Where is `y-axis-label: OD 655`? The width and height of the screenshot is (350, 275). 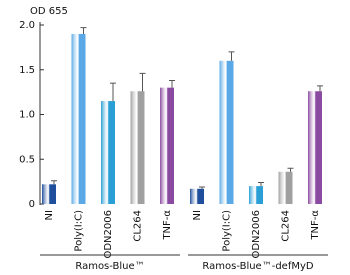
y-axis-label: OD 655 is located at coordinates (49, 11).